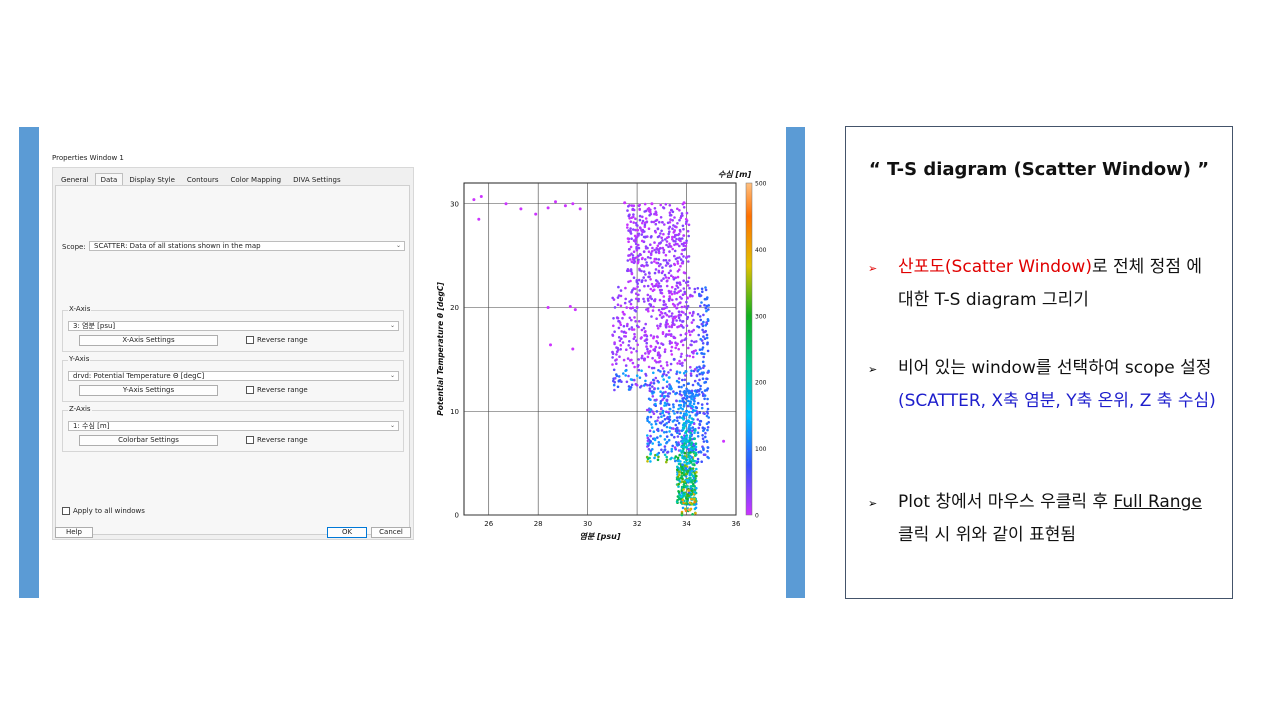  Describe the element at coordinates (148, 340) in the screenshot. I see `x-axis-settings-button: X-Axis Settings` at that location.